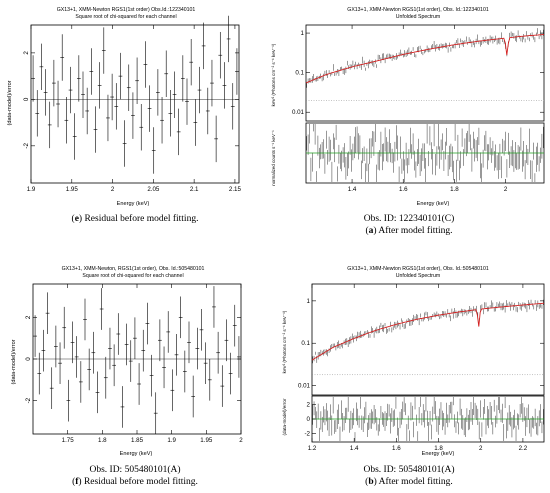  I want to click on e-xtick-label: 2.15, so click(235, 189).